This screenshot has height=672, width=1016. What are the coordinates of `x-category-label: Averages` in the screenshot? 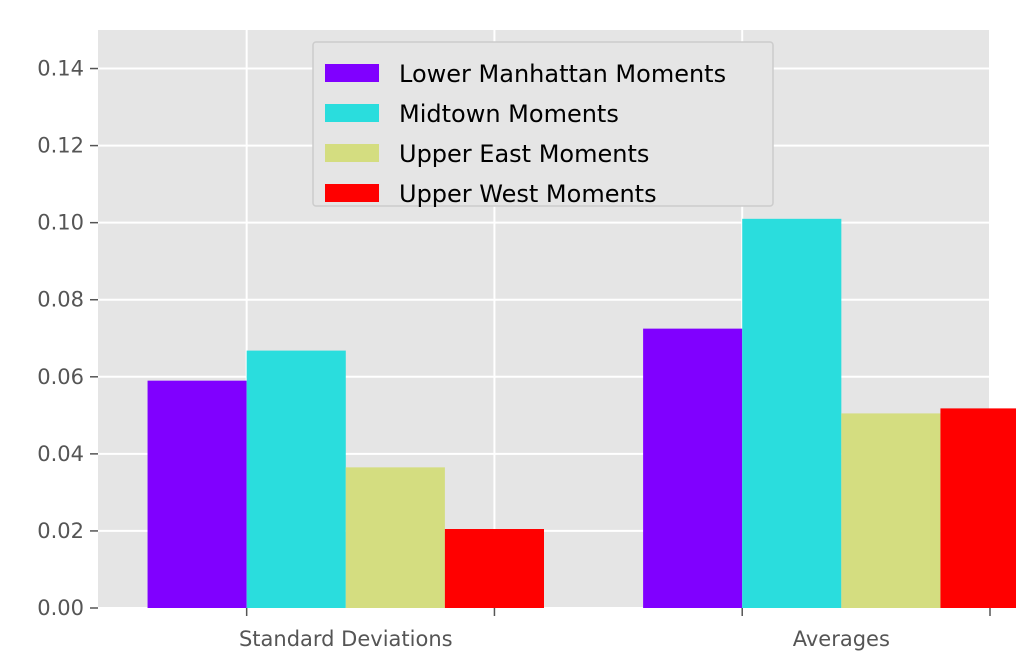 It's located at (841, 639).